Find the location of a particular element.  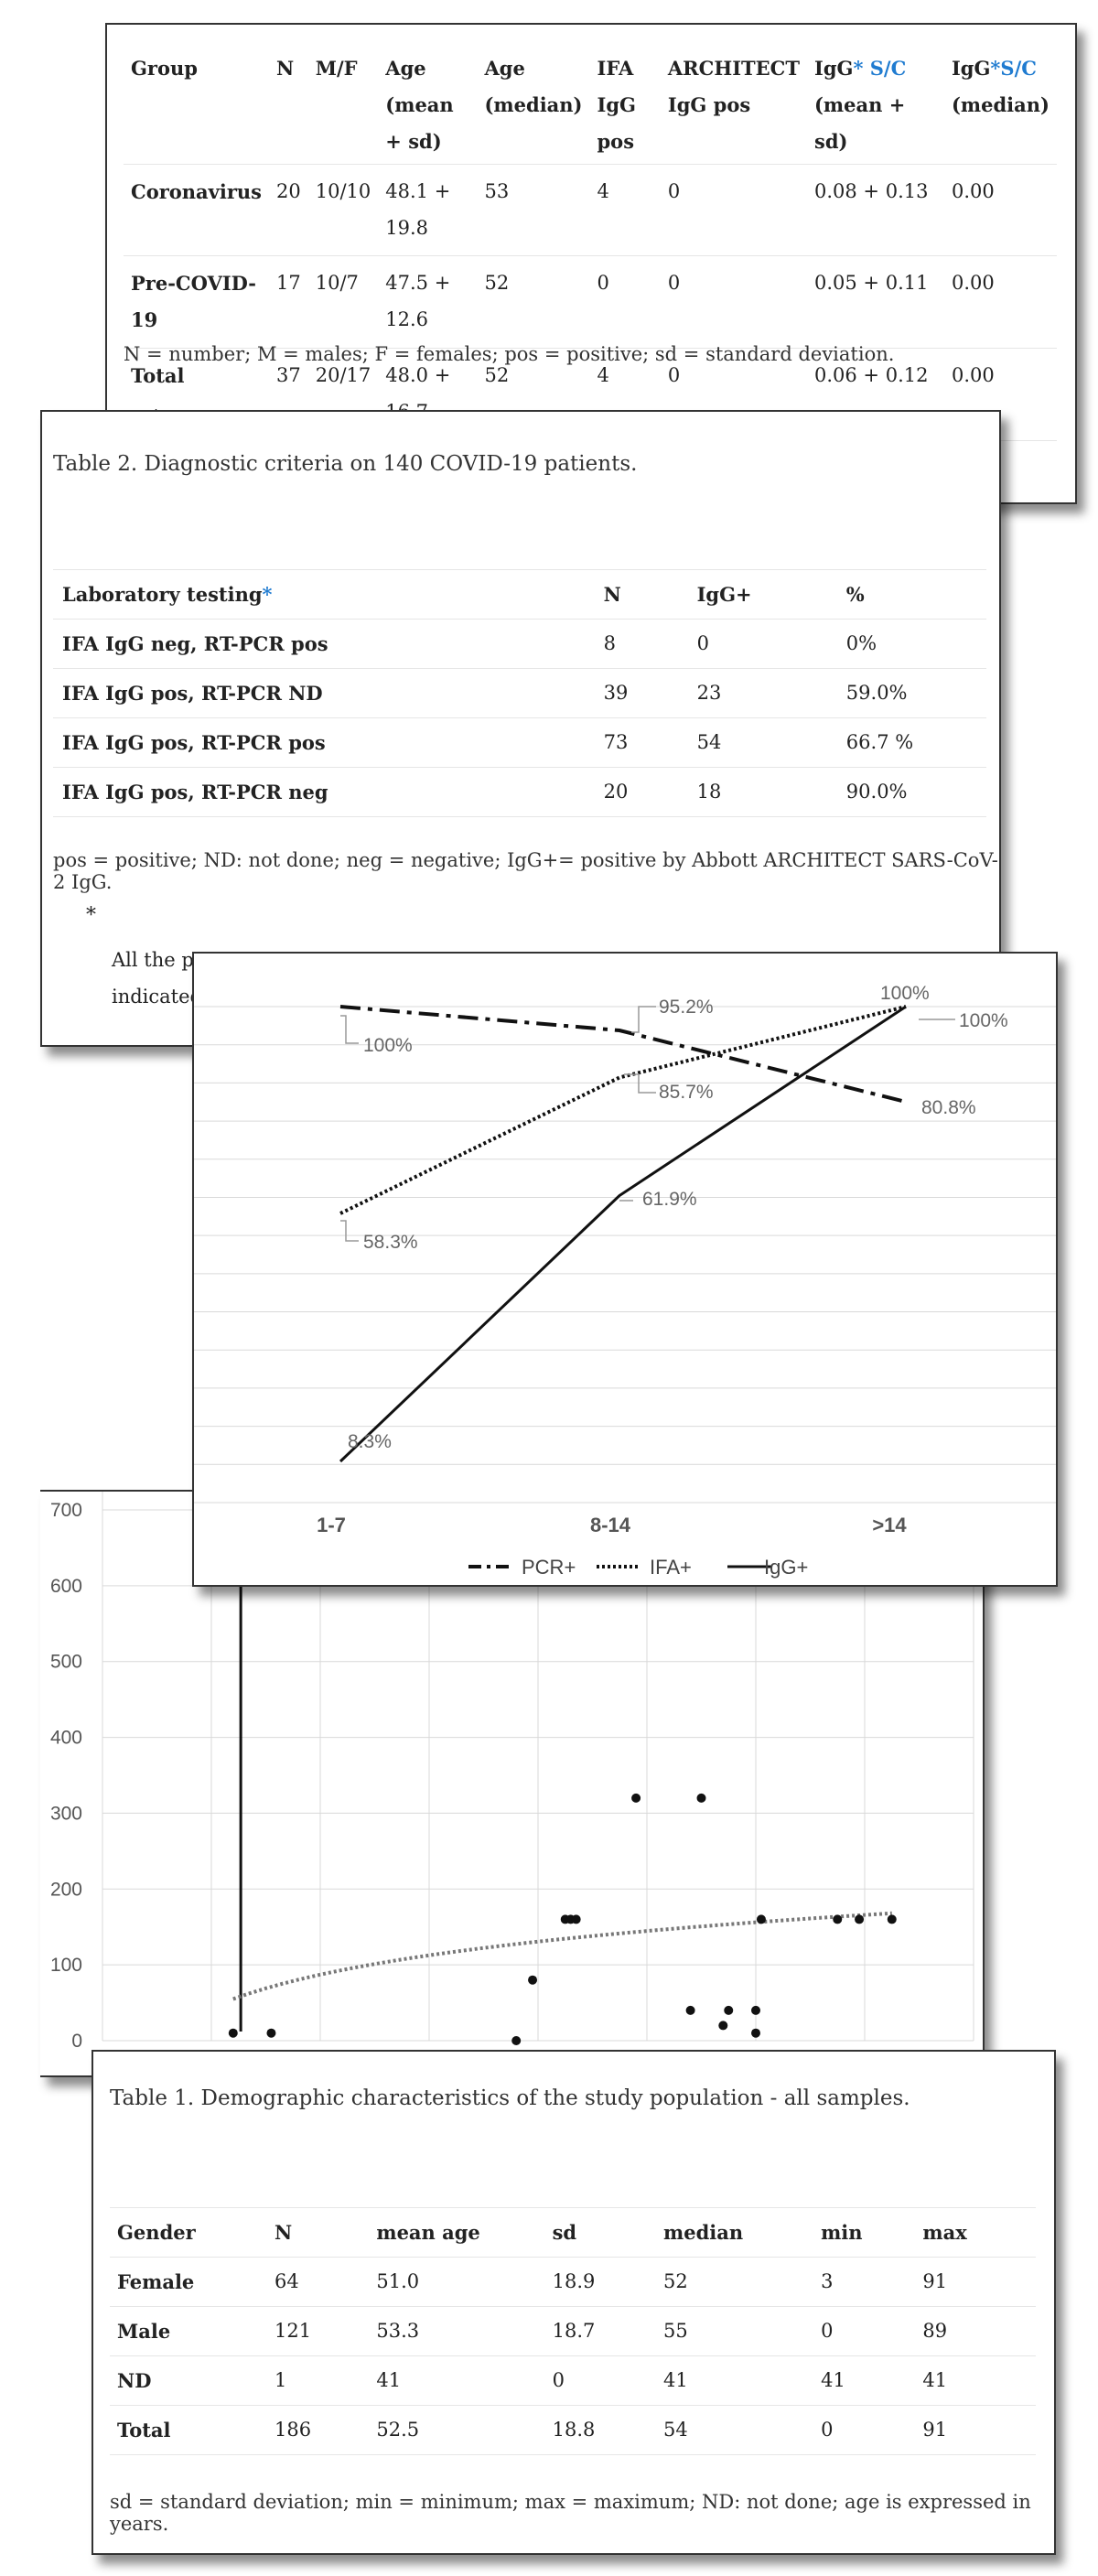

table2-cell: IFA IgG pos, RT-PCR neg is located at coordinates (324, 792).